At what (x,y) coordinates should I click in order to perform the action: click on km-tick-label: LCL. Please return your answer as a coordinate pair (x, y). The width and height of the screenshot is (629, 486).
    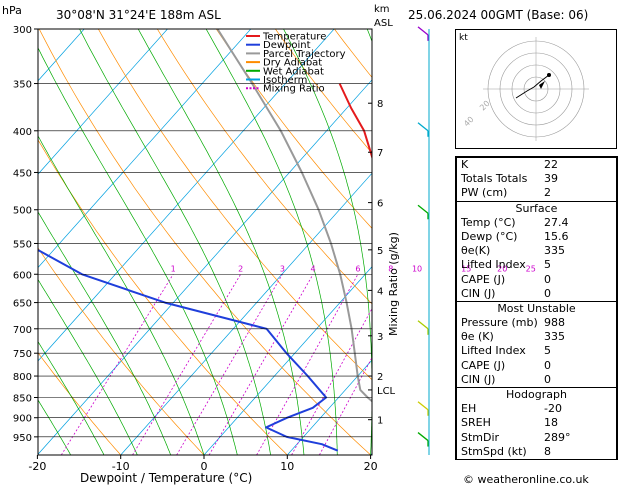
    Looking at the image, I should click on (386, 391).